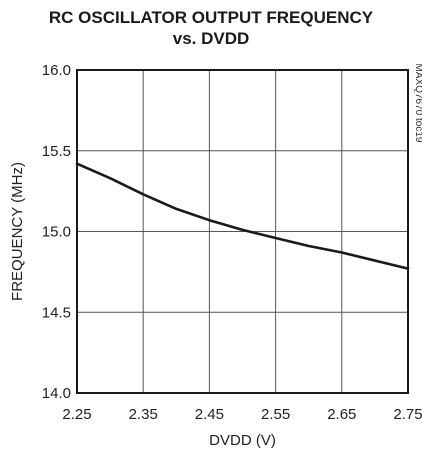 Image resolution: width=422 pixels, height=458 pixels. Describe the element at coordinates (407, 414) in the screenshot. I see `x-tick-label: 2.75` at that location.